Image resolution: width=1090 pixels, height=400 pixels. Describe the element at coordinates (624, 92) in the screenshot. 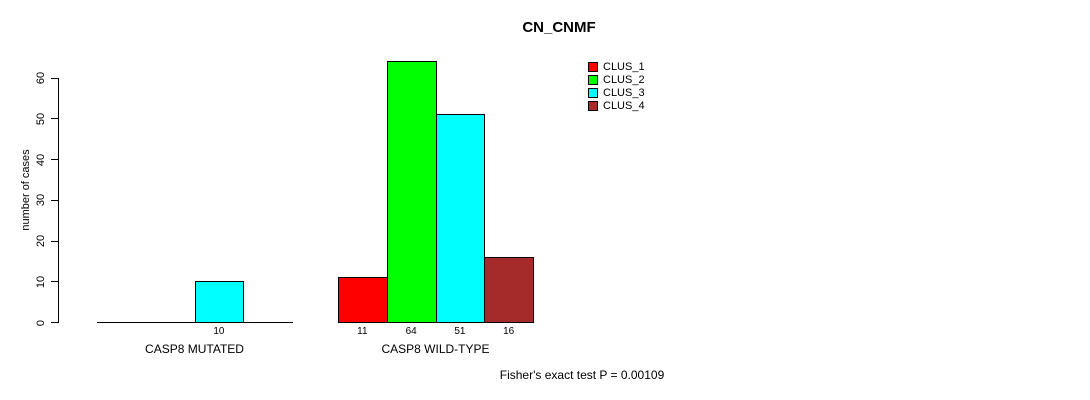

I see `legend-label: CLUS_3` at that location.